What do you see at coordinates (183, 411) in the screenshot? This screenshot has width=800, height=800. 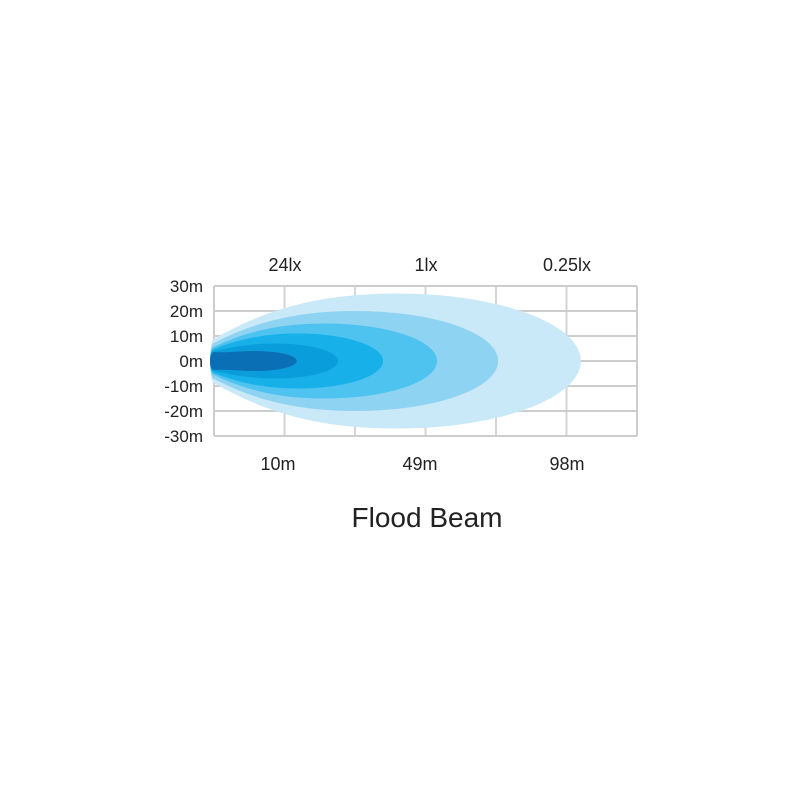 I see `y-tick-minus20: -20m` at bounding box center [183, 411].